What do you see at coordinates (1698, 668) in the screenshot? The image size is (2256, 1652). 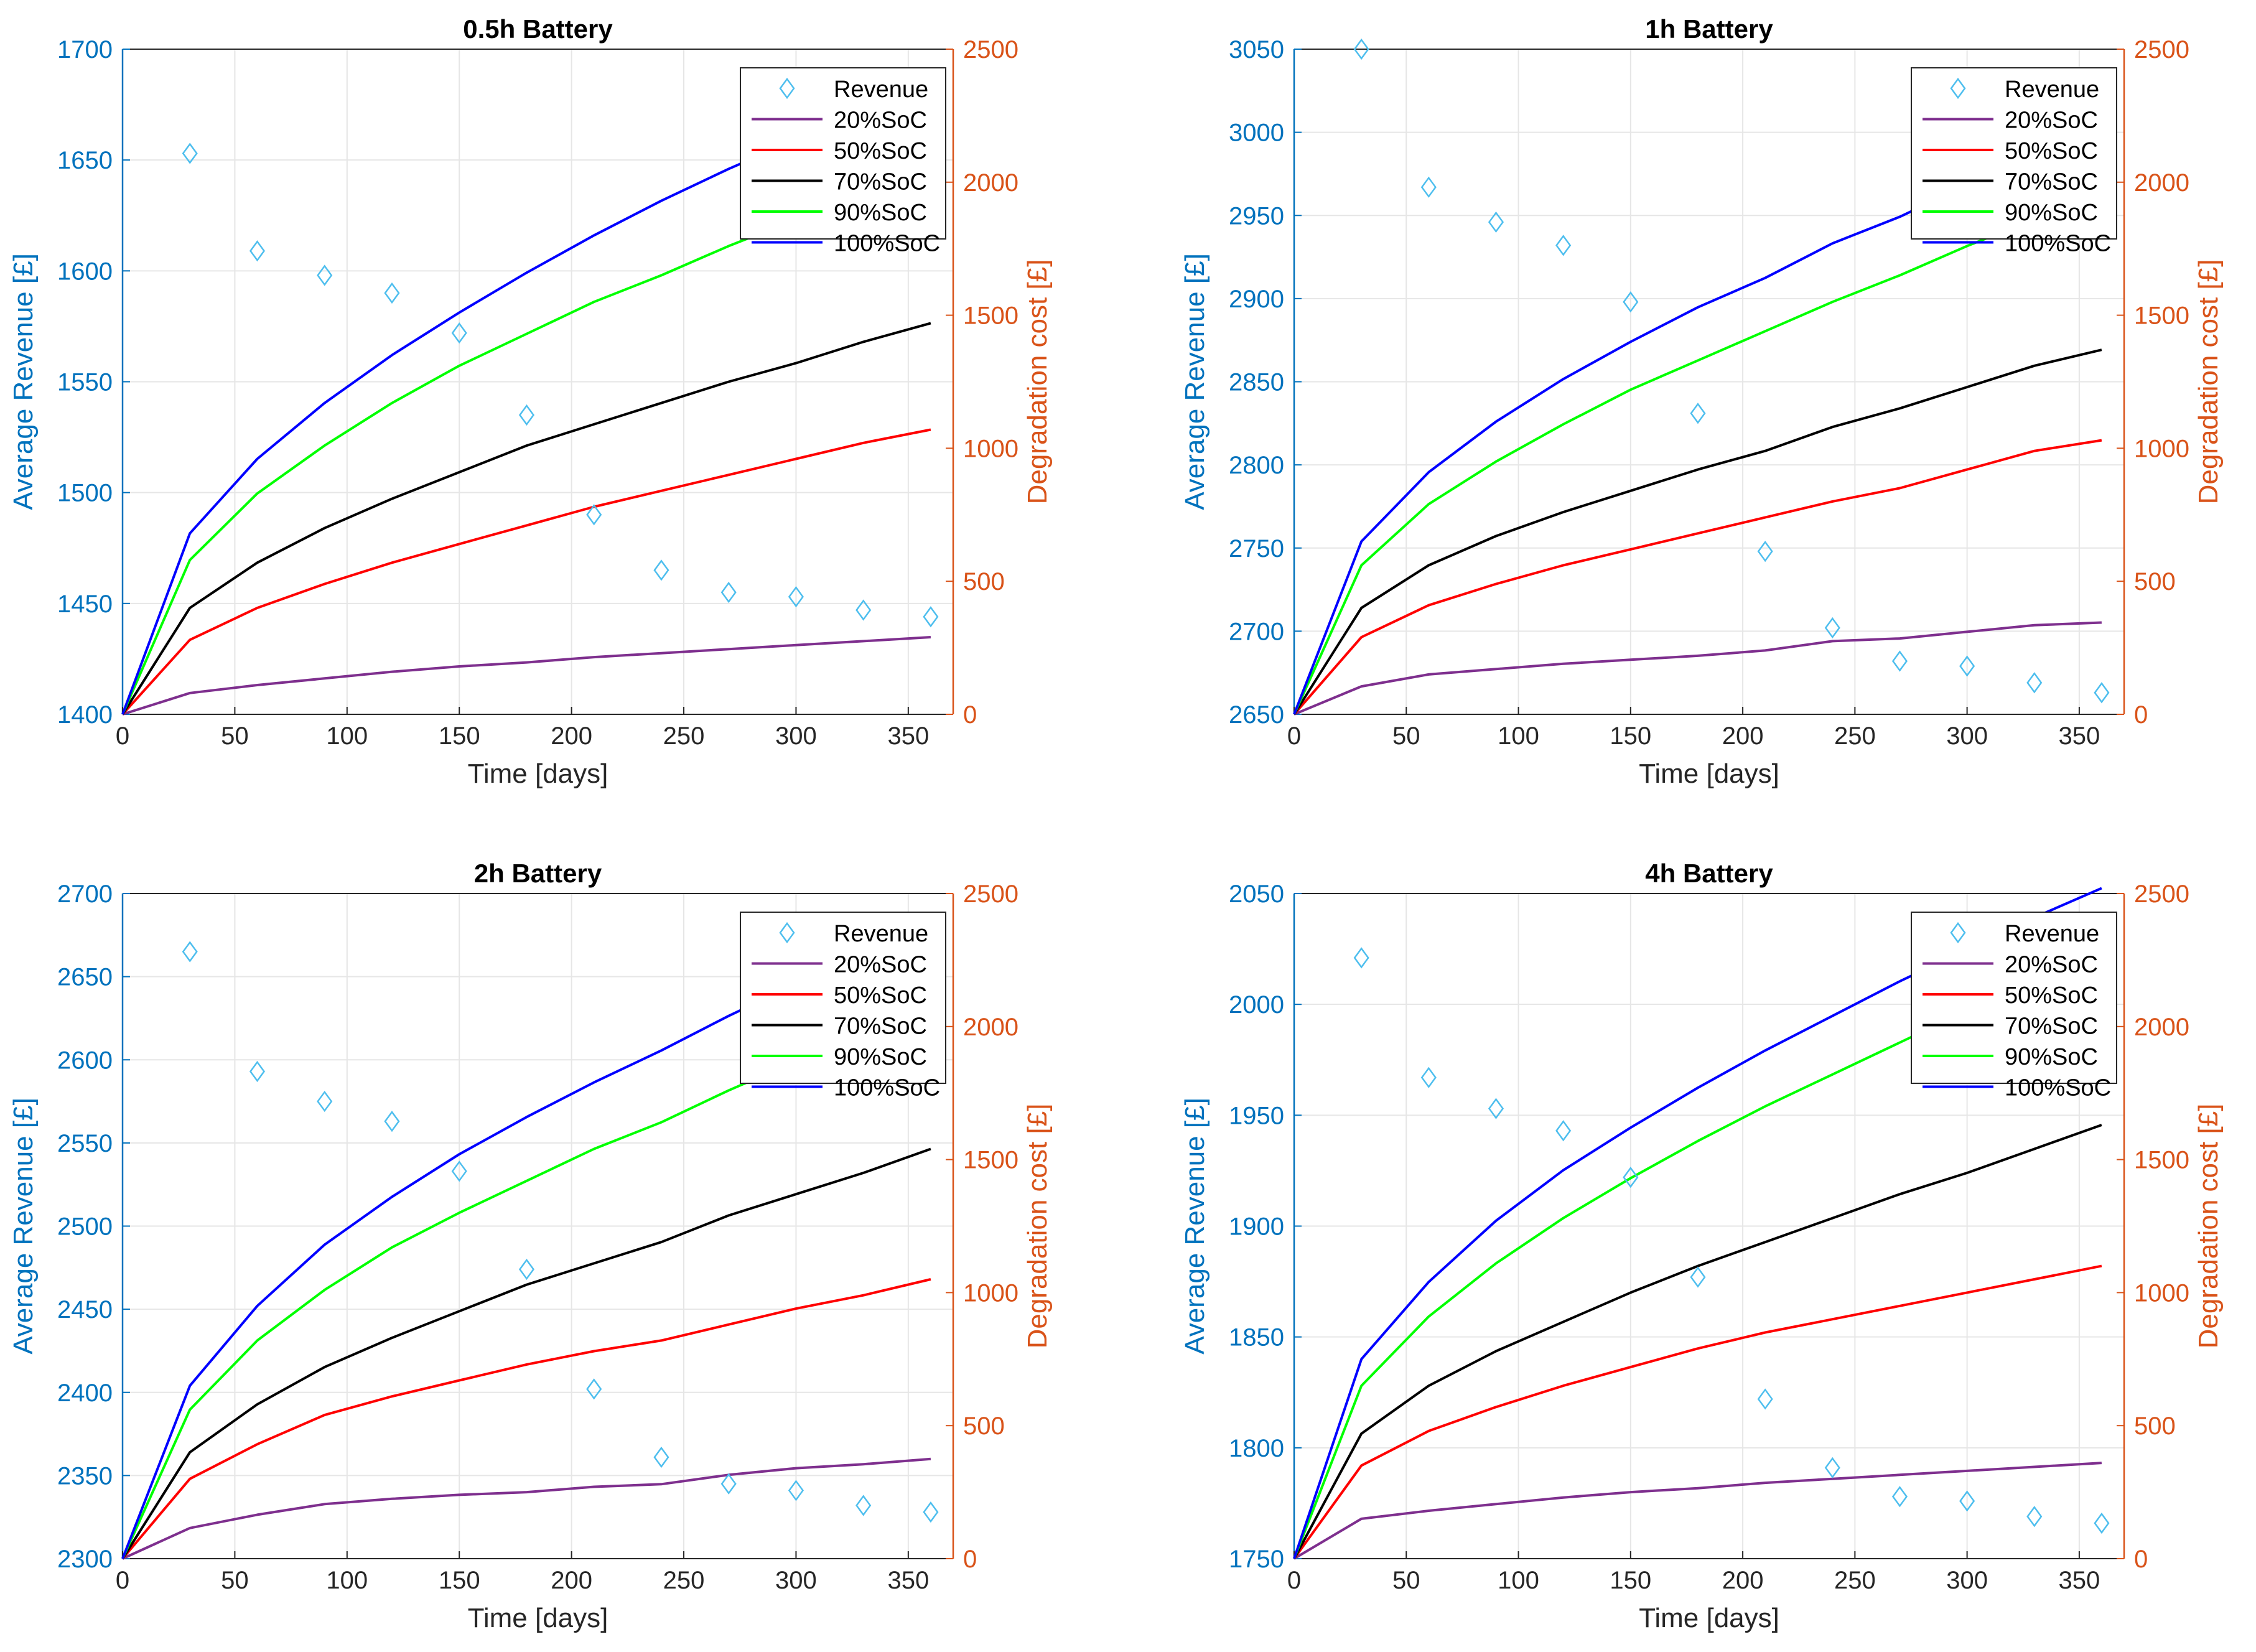 I see `series-line-20pct-soc` at bounding box center [1698, 668].